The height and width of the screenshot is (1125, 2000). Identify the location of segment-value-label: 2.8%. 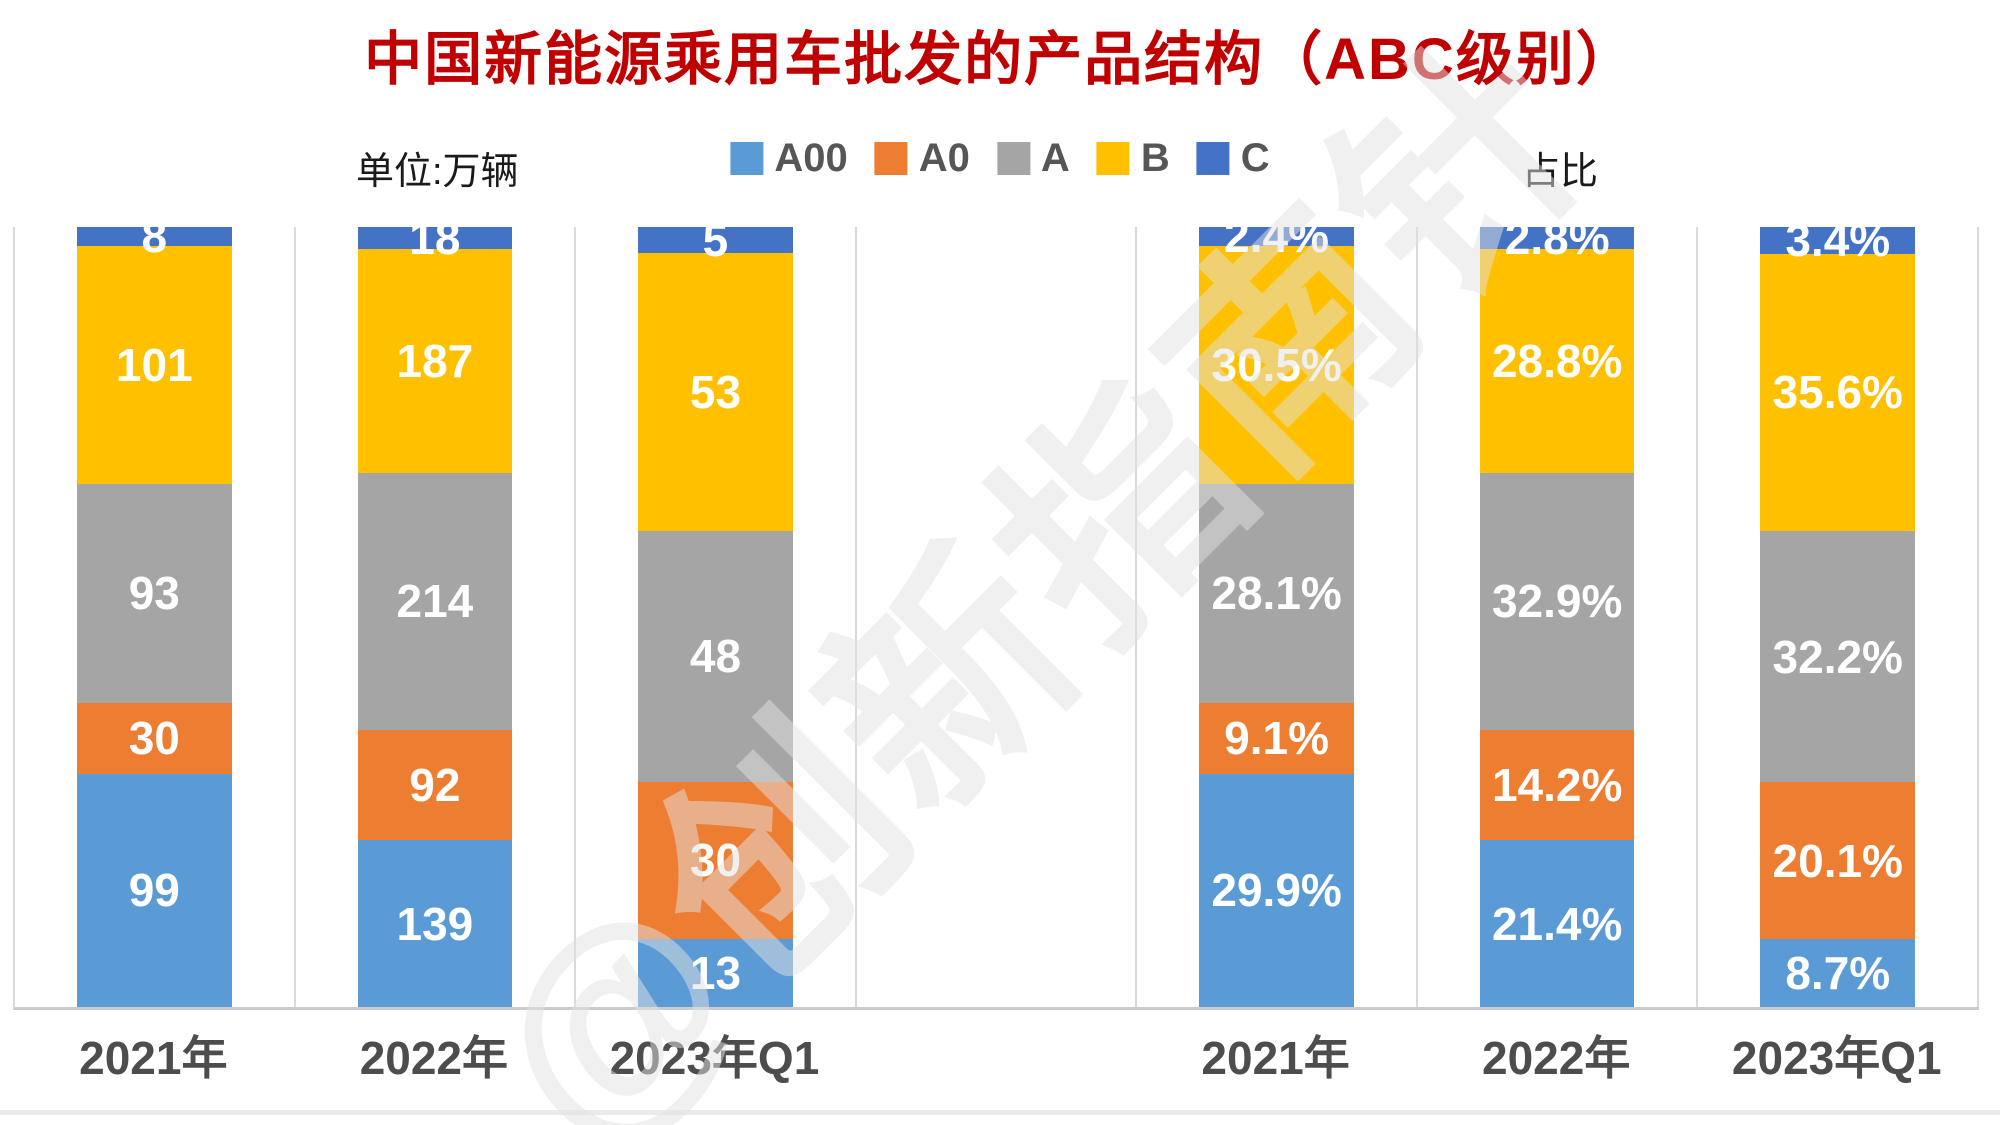
(1557, 237).